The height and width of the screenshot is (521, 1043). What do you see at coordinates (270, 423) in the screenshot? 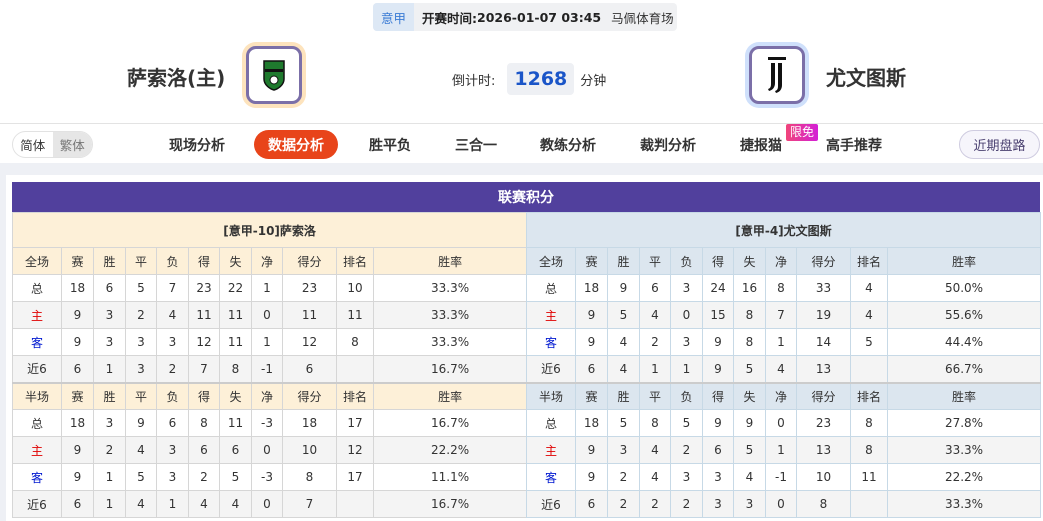
I see `table-row: 总 18 3 9 6 8 11 -3 18 17 16.7%` at bounding box center [270, 423].